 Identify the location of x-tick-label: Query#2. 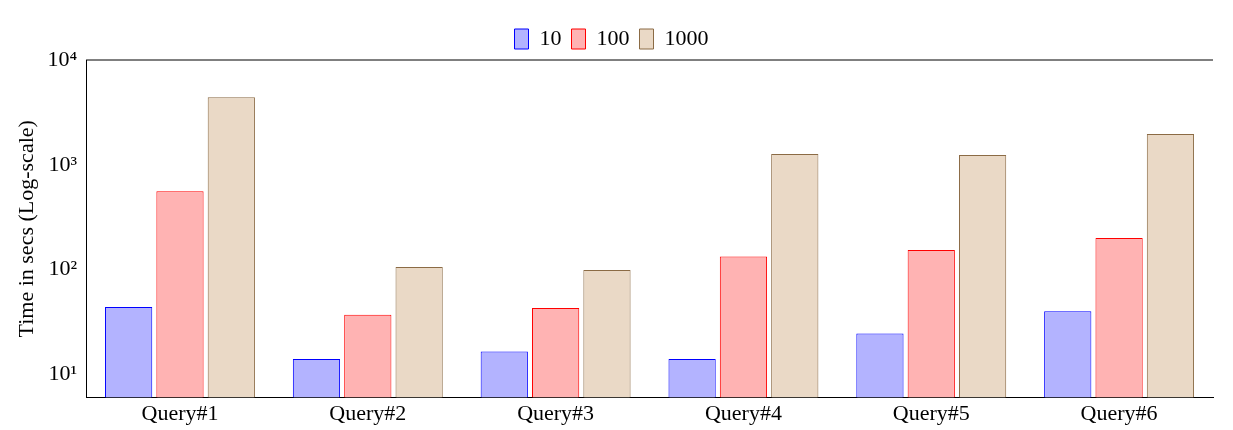
(368, 412).